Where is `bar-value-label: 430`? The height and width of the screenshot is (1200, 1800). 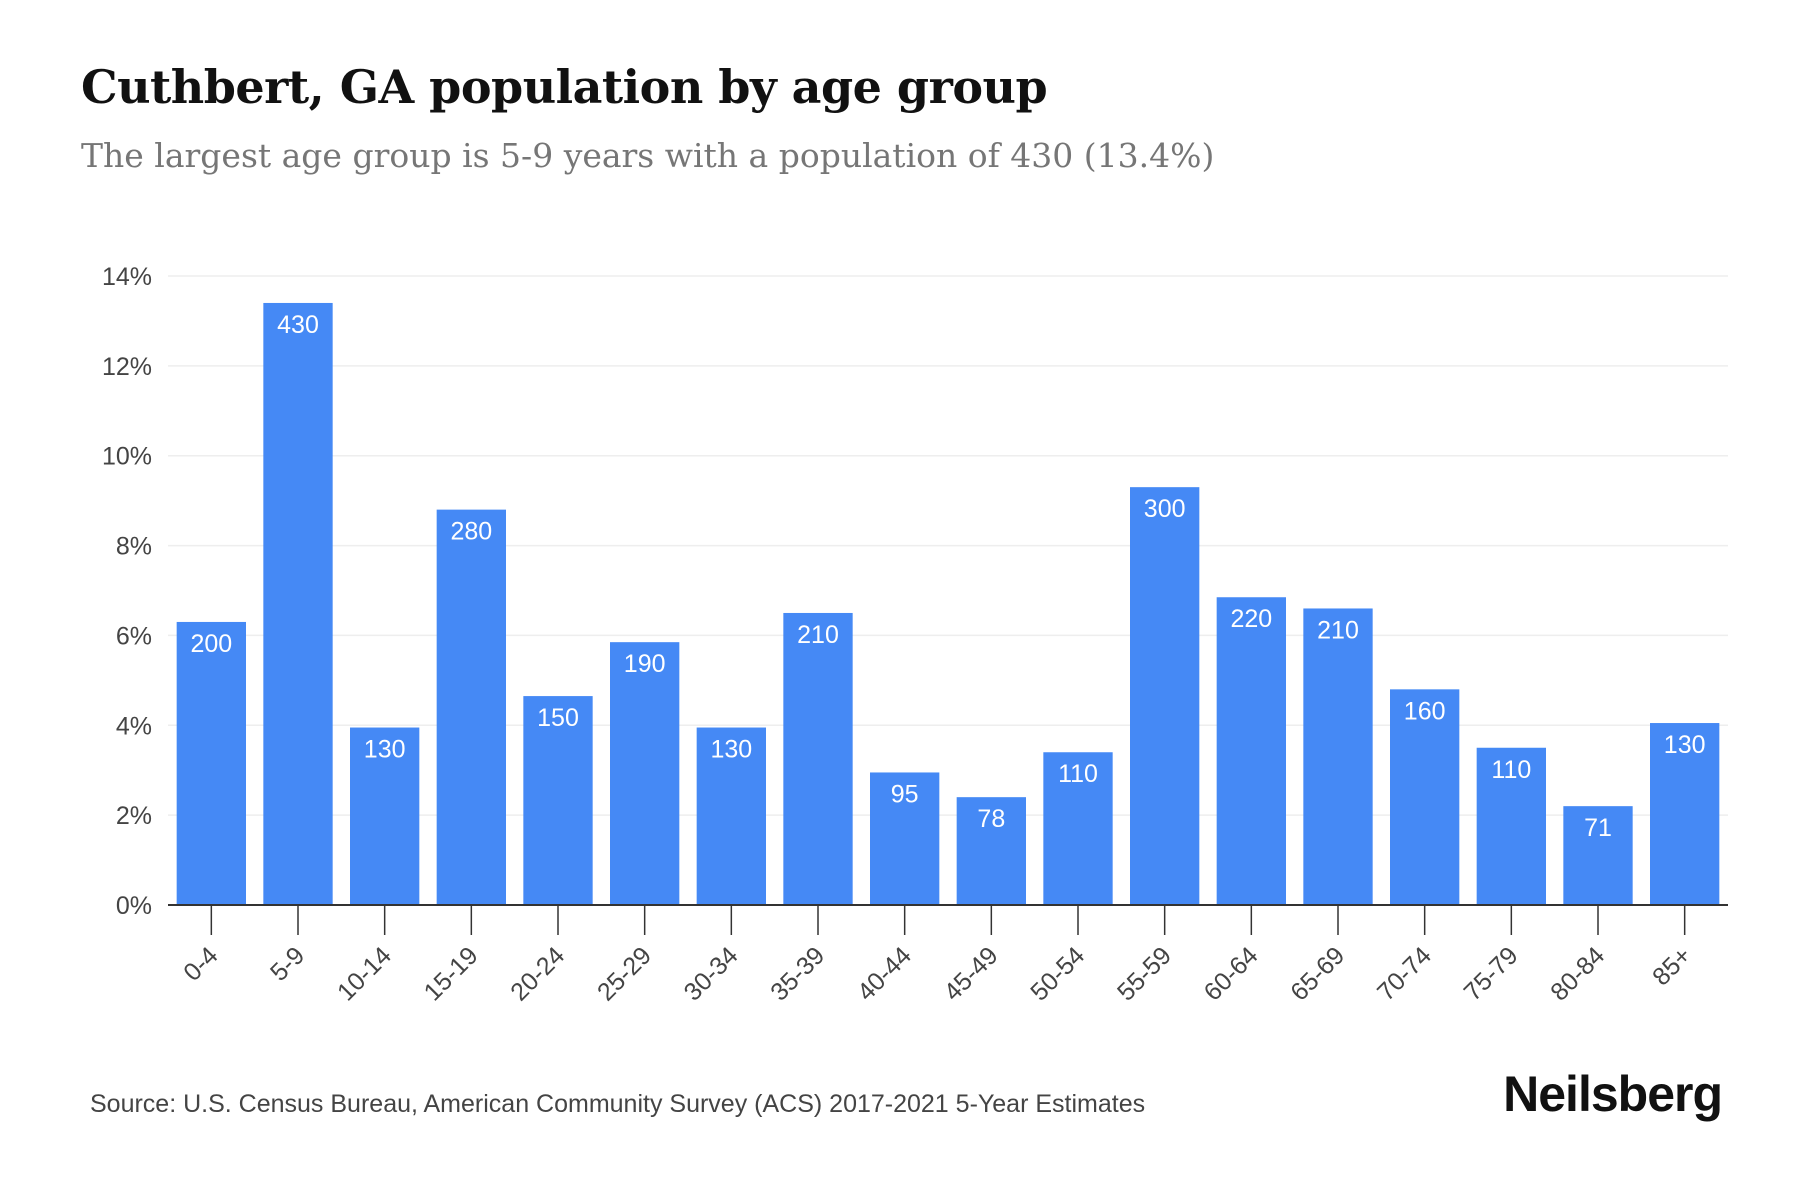 bar-value-label: 430 is located at coordinates (298, 325).